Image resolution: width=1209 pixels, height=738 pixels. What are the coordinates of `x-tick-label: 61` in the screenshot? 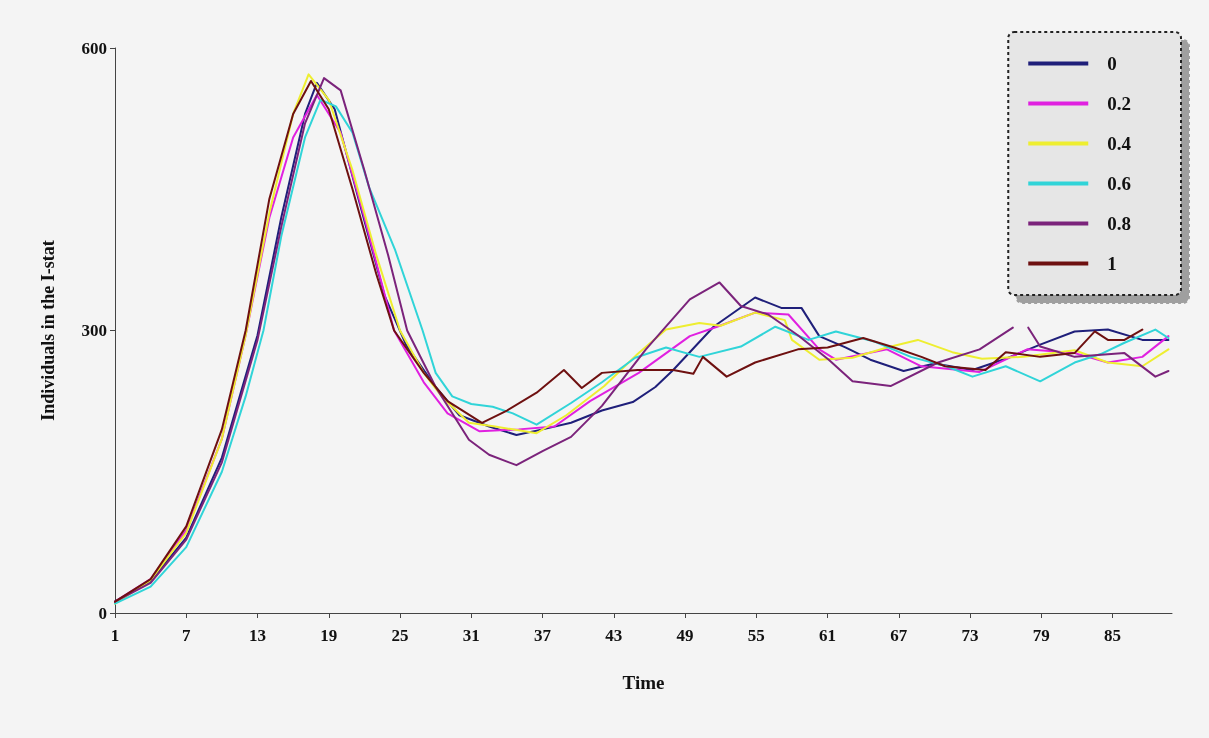 It's located at (828, 635).